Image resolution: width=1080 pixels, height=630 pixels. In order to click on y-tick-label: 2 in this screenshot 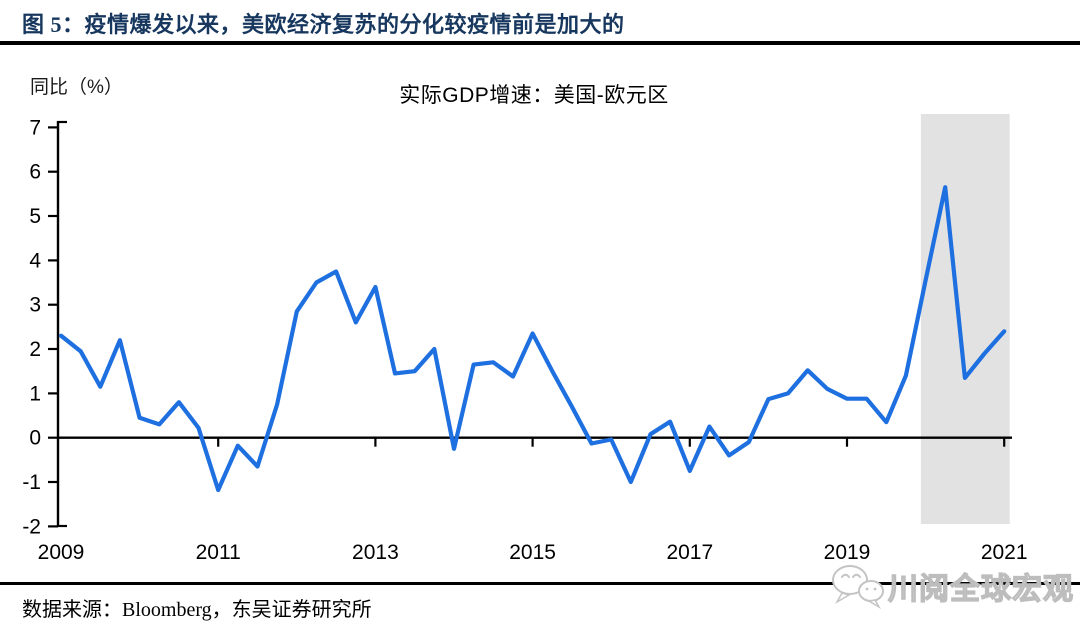, I will do `click(35, 349)`.